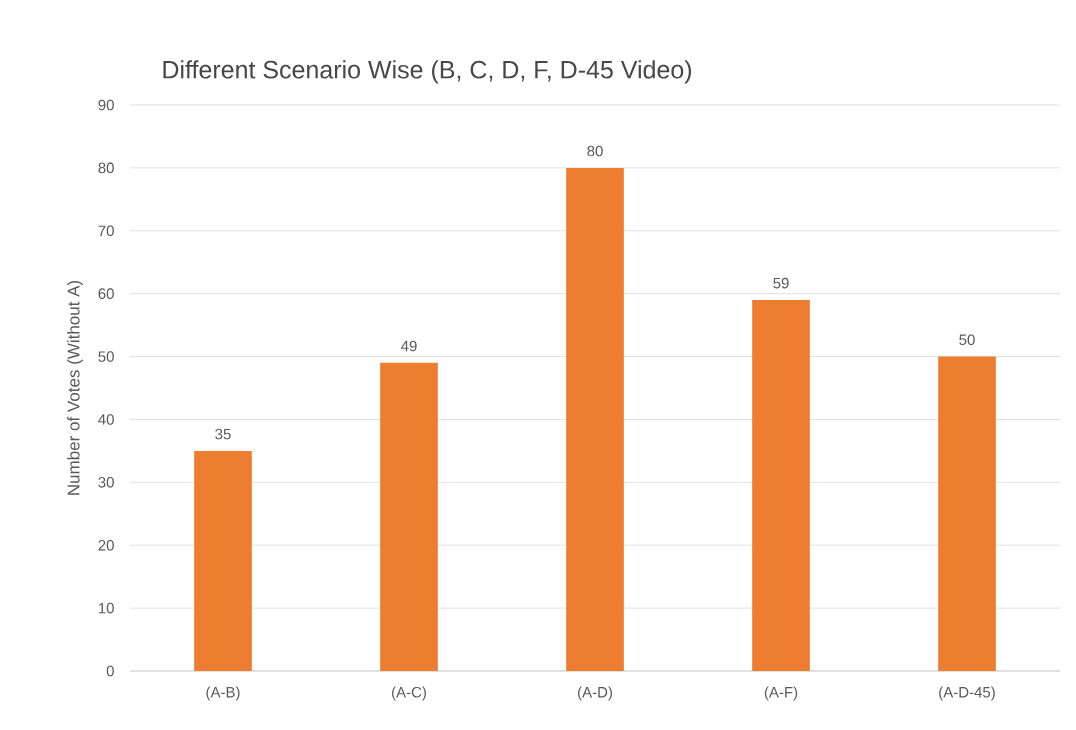 The width and height of the screenshot is (1076, 730). I want to click on chart-title: Different Scenario Wise (B, C, D, F, D-45 Video), so click(427, 72).